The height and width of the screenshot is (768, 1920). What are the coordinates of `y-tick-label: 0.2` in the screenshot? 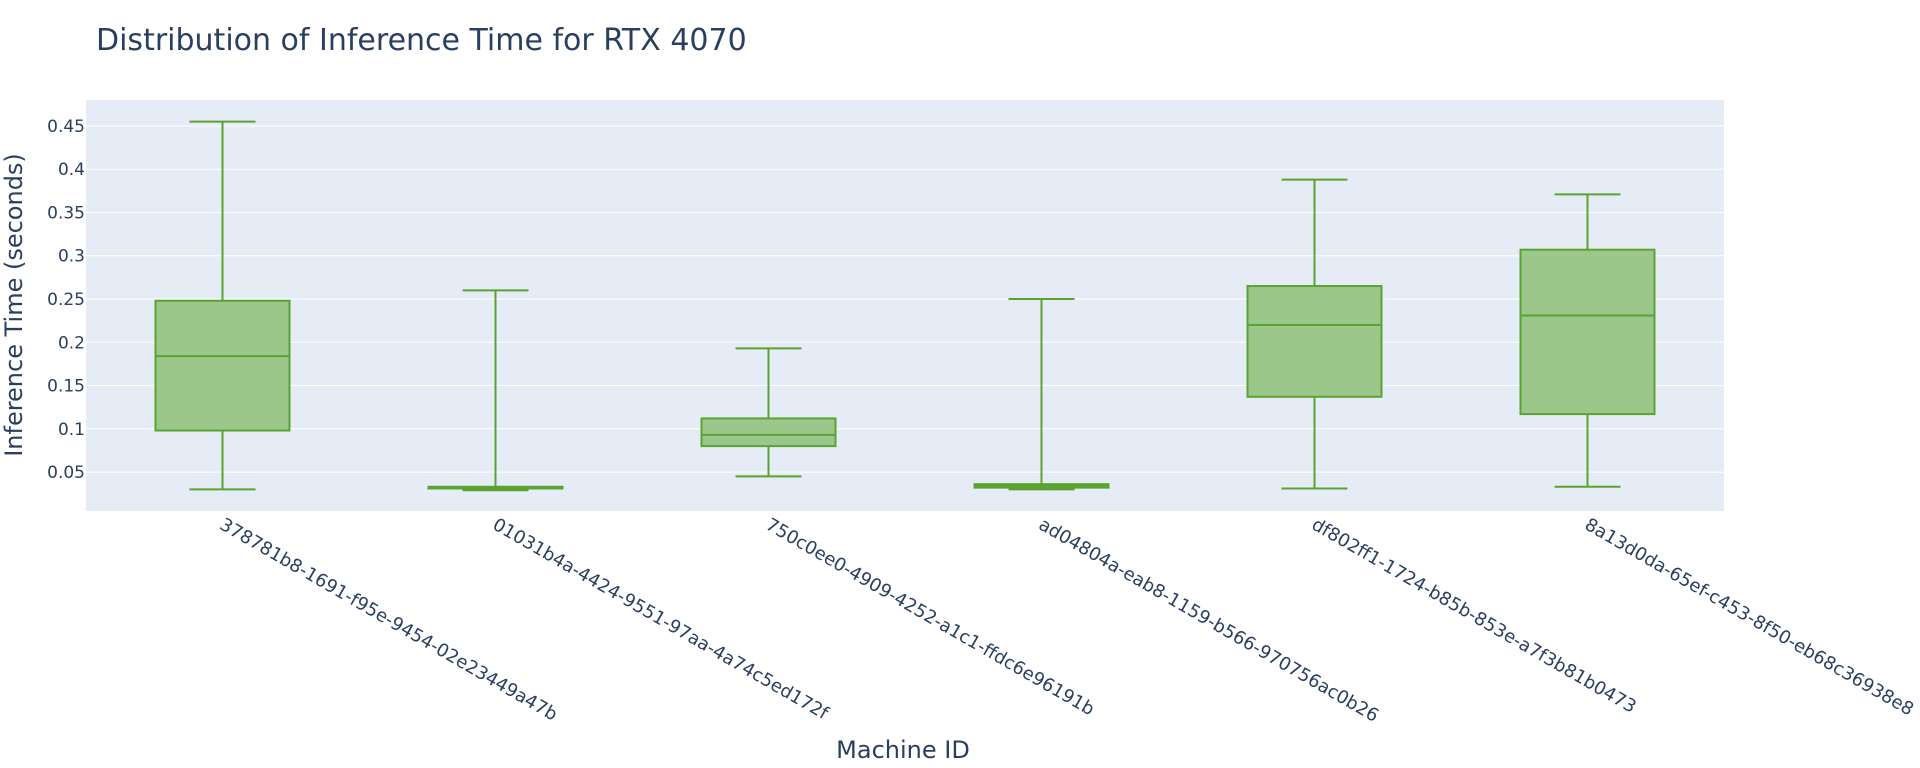 It's located at (71, 343).